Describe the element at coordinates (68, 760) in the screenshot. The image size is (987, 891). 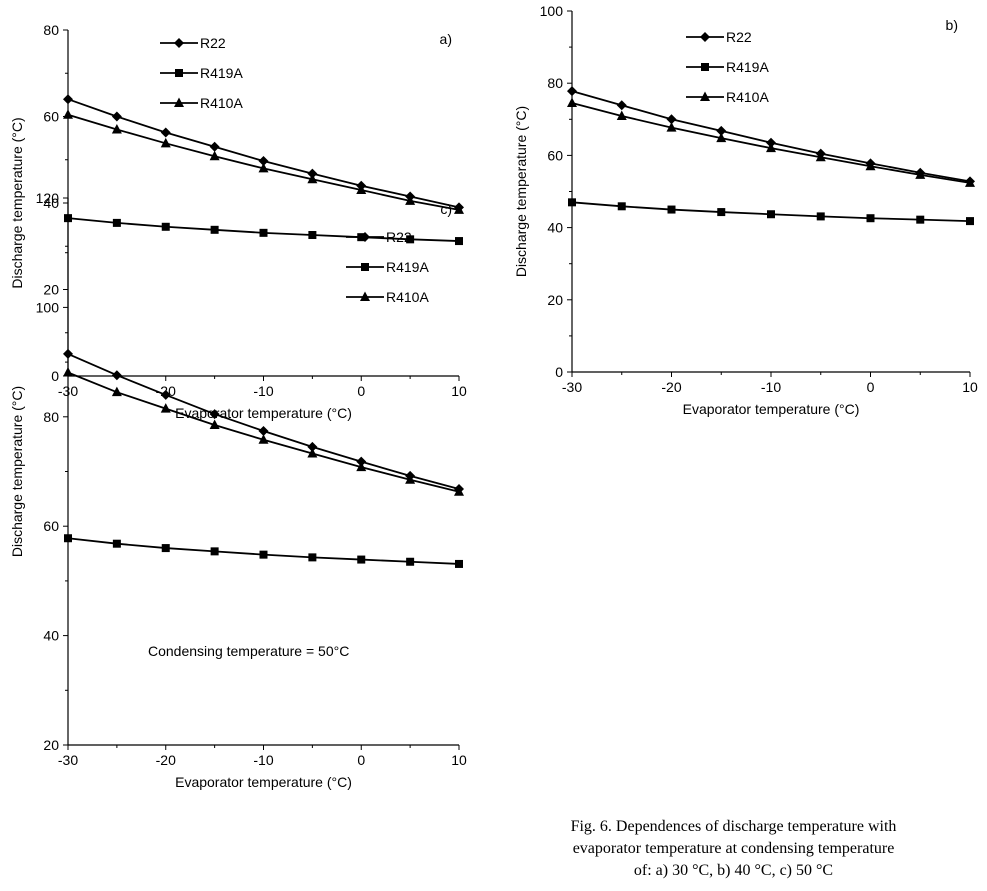
I see `x-tick-label: -30` at that location.